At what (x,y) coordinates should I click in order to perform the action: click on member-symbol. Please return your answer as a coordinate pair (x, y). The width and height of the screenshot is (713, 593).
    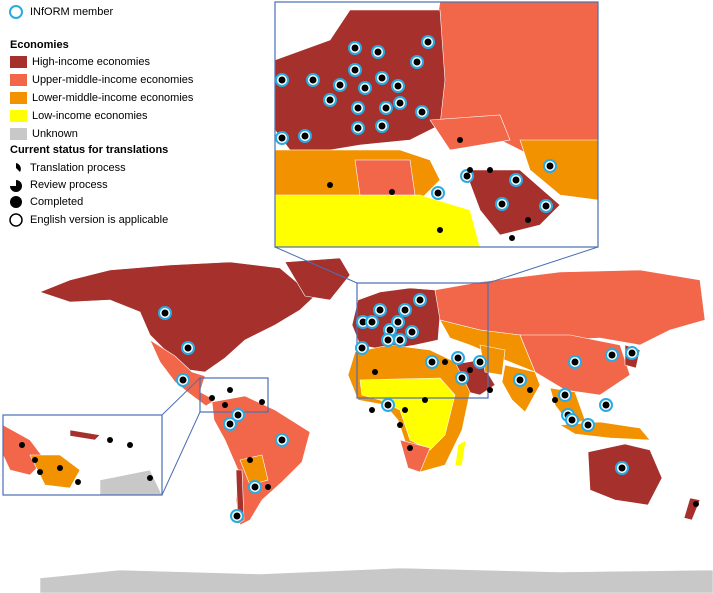
    Looking at the image, I should click on (16, 12).